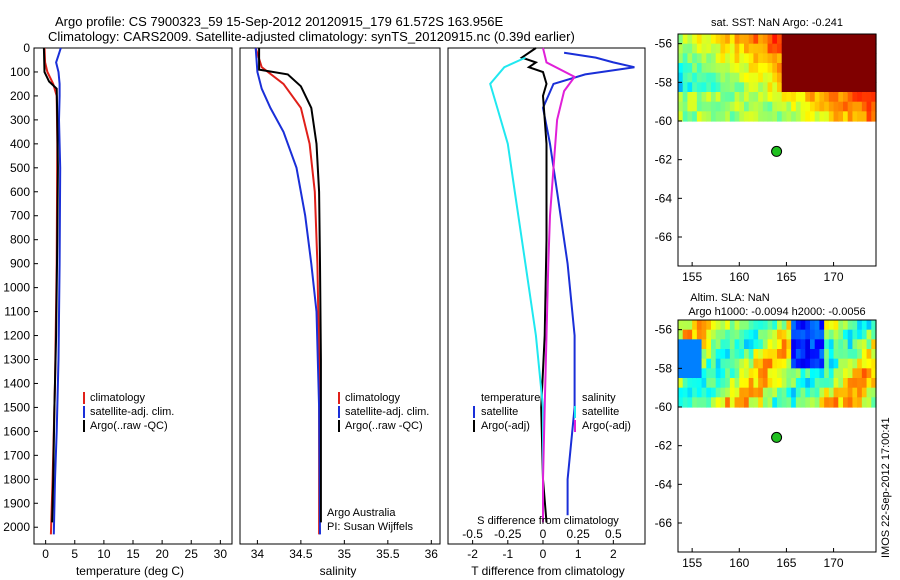 This screenshot has width=900, height=580. I want to click on salinity-lines, so click(288, 291).